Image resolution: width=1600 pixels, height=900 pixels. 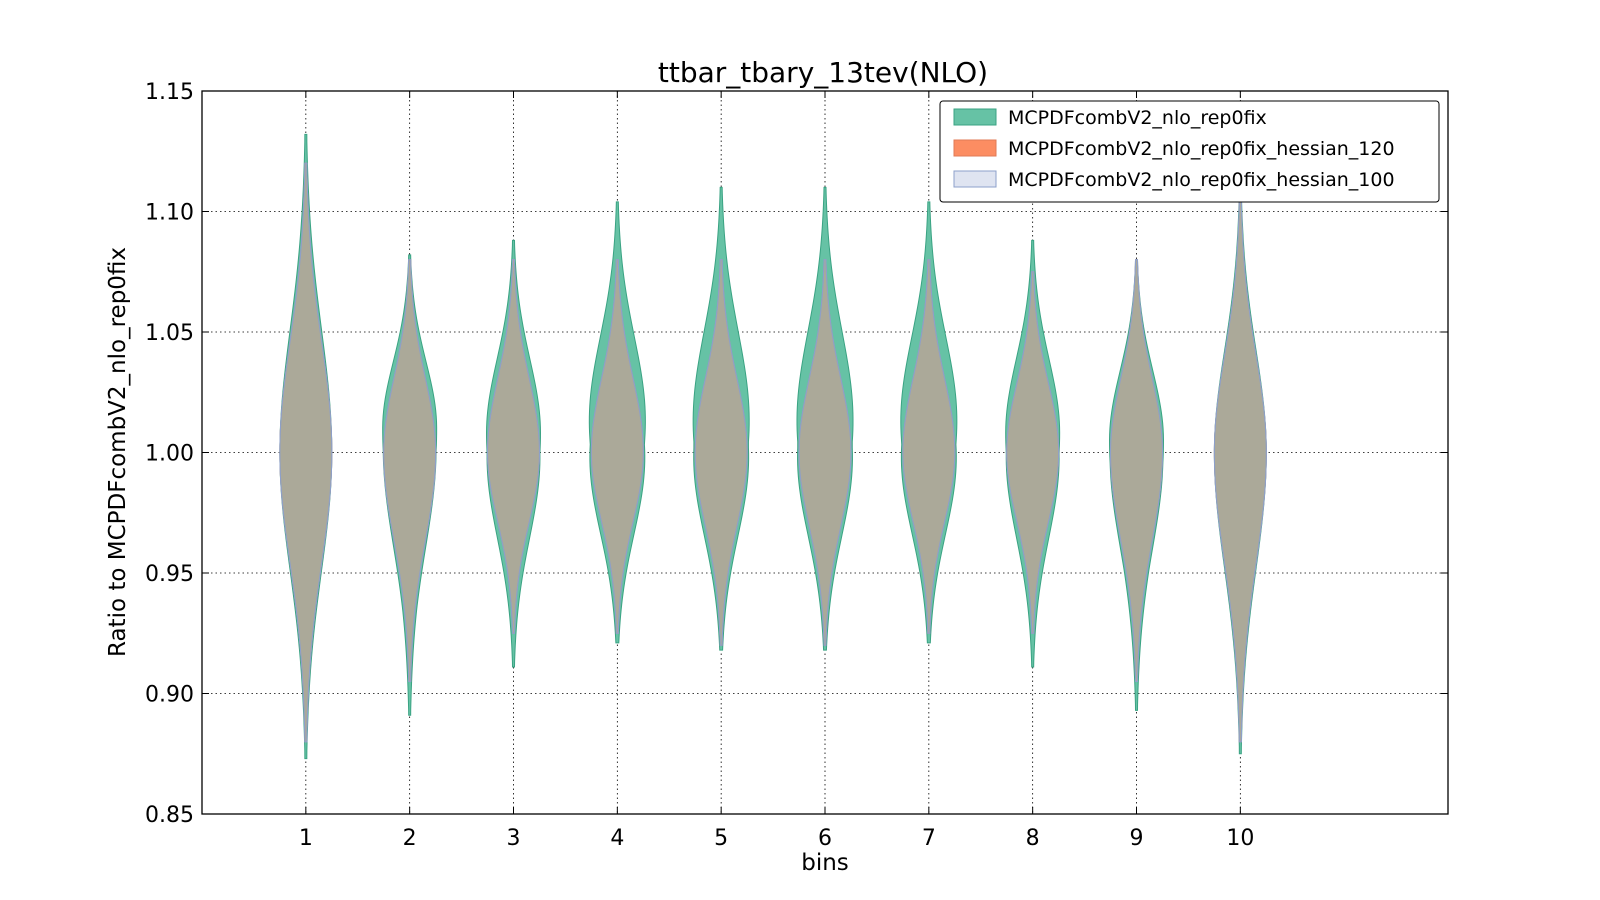 I want to click on x-tick-label: 6, so click(x=825, y=838).